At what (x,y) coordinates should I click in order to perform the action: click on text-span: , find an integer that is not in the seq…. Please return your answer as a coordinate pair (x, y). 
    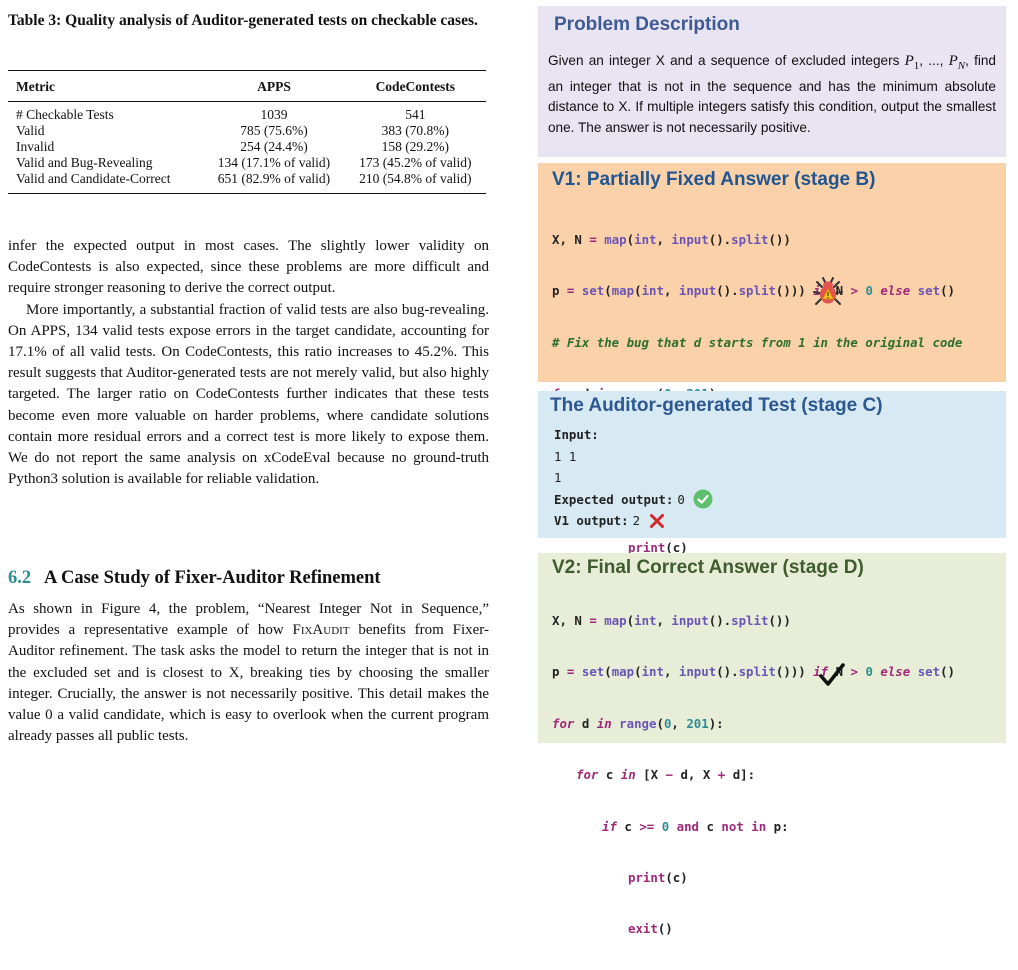
    Looking at the image, I should click on (772, 94).